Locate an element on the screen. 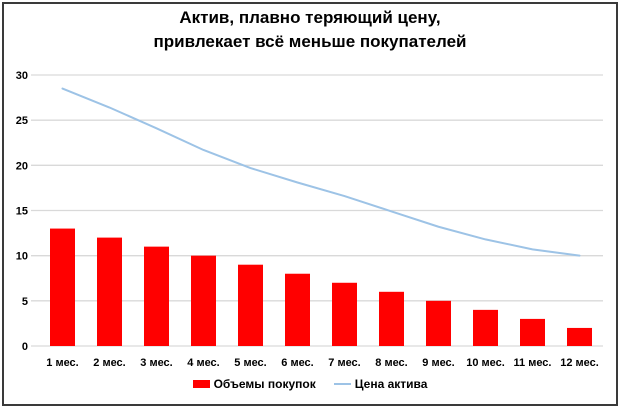 The width and height of the screenshot is (620, 408). legend-bar-label: Объемы покупок is located at coordinates (264, 384).